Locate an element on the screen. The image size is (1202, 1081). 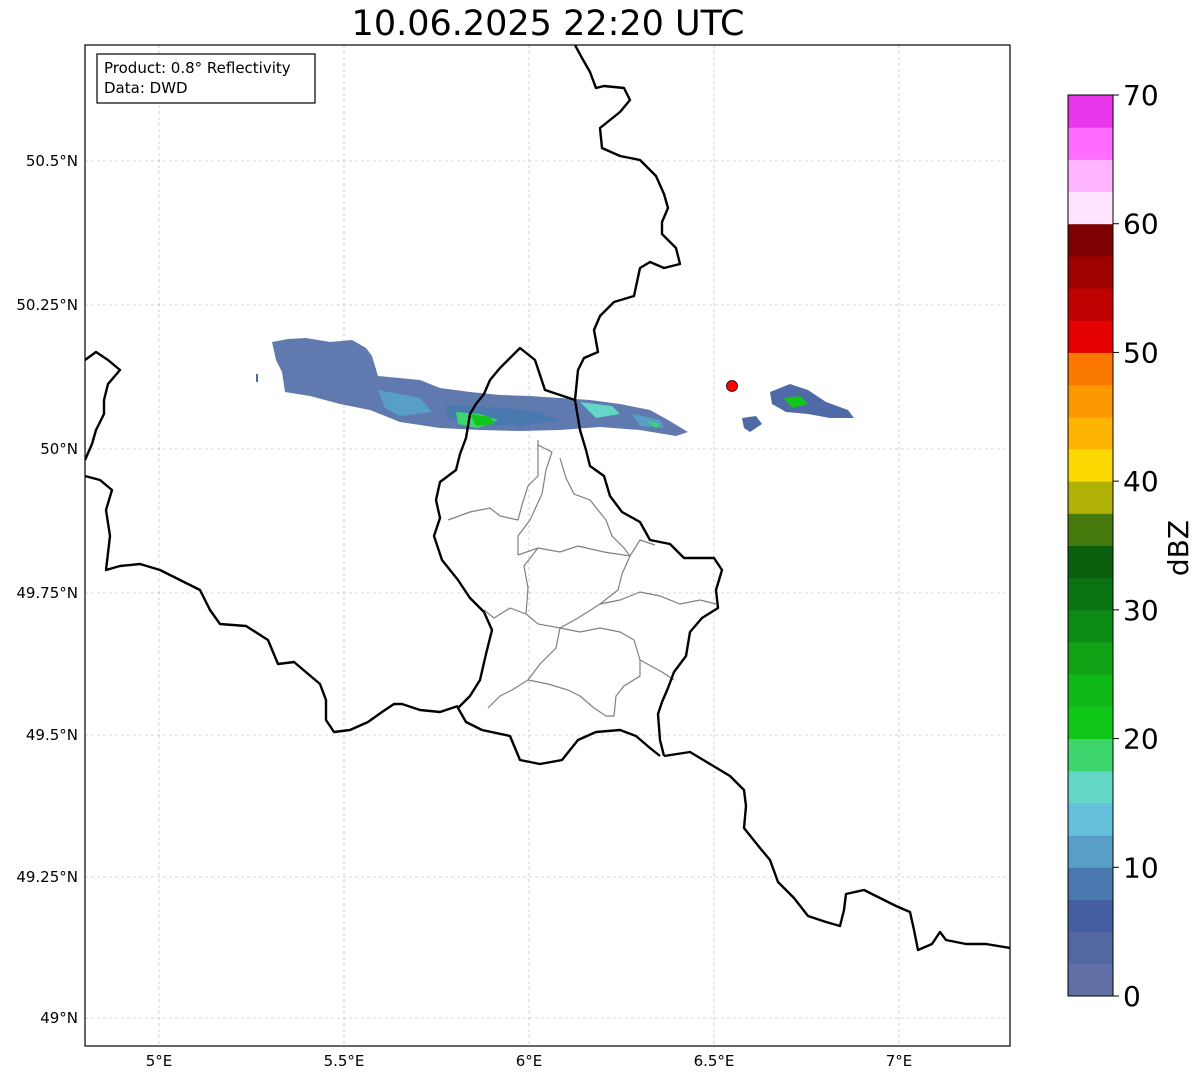
lon-label: 5.5°E is located at coordinates (344, 1061).